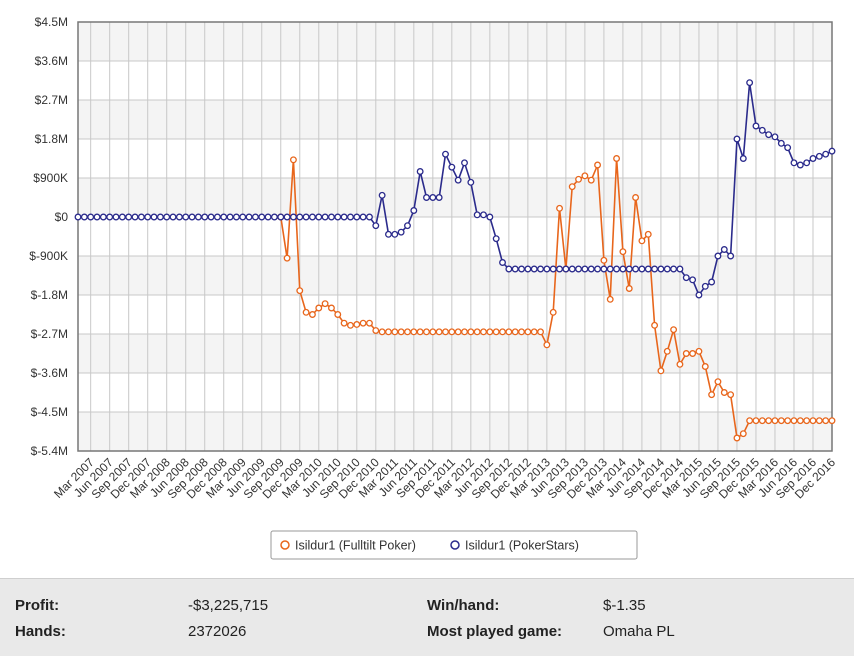 The height and width of the screenshot is (656, 854). I want to click on y-tick-label: $1.8M, so click(51, 139).